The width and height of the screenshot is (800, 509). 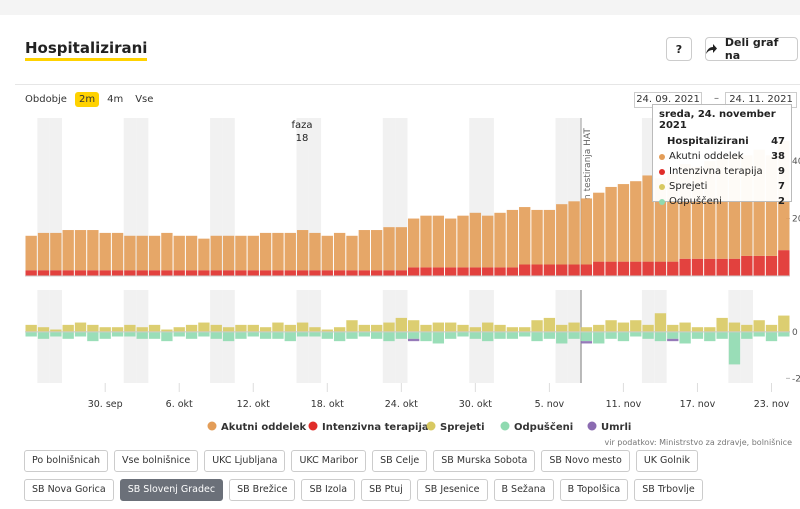 What do you see at coordinates (751, 49) in the screenshot?
I see `share-button: Deli graf na` at bounding box center [751, 49].